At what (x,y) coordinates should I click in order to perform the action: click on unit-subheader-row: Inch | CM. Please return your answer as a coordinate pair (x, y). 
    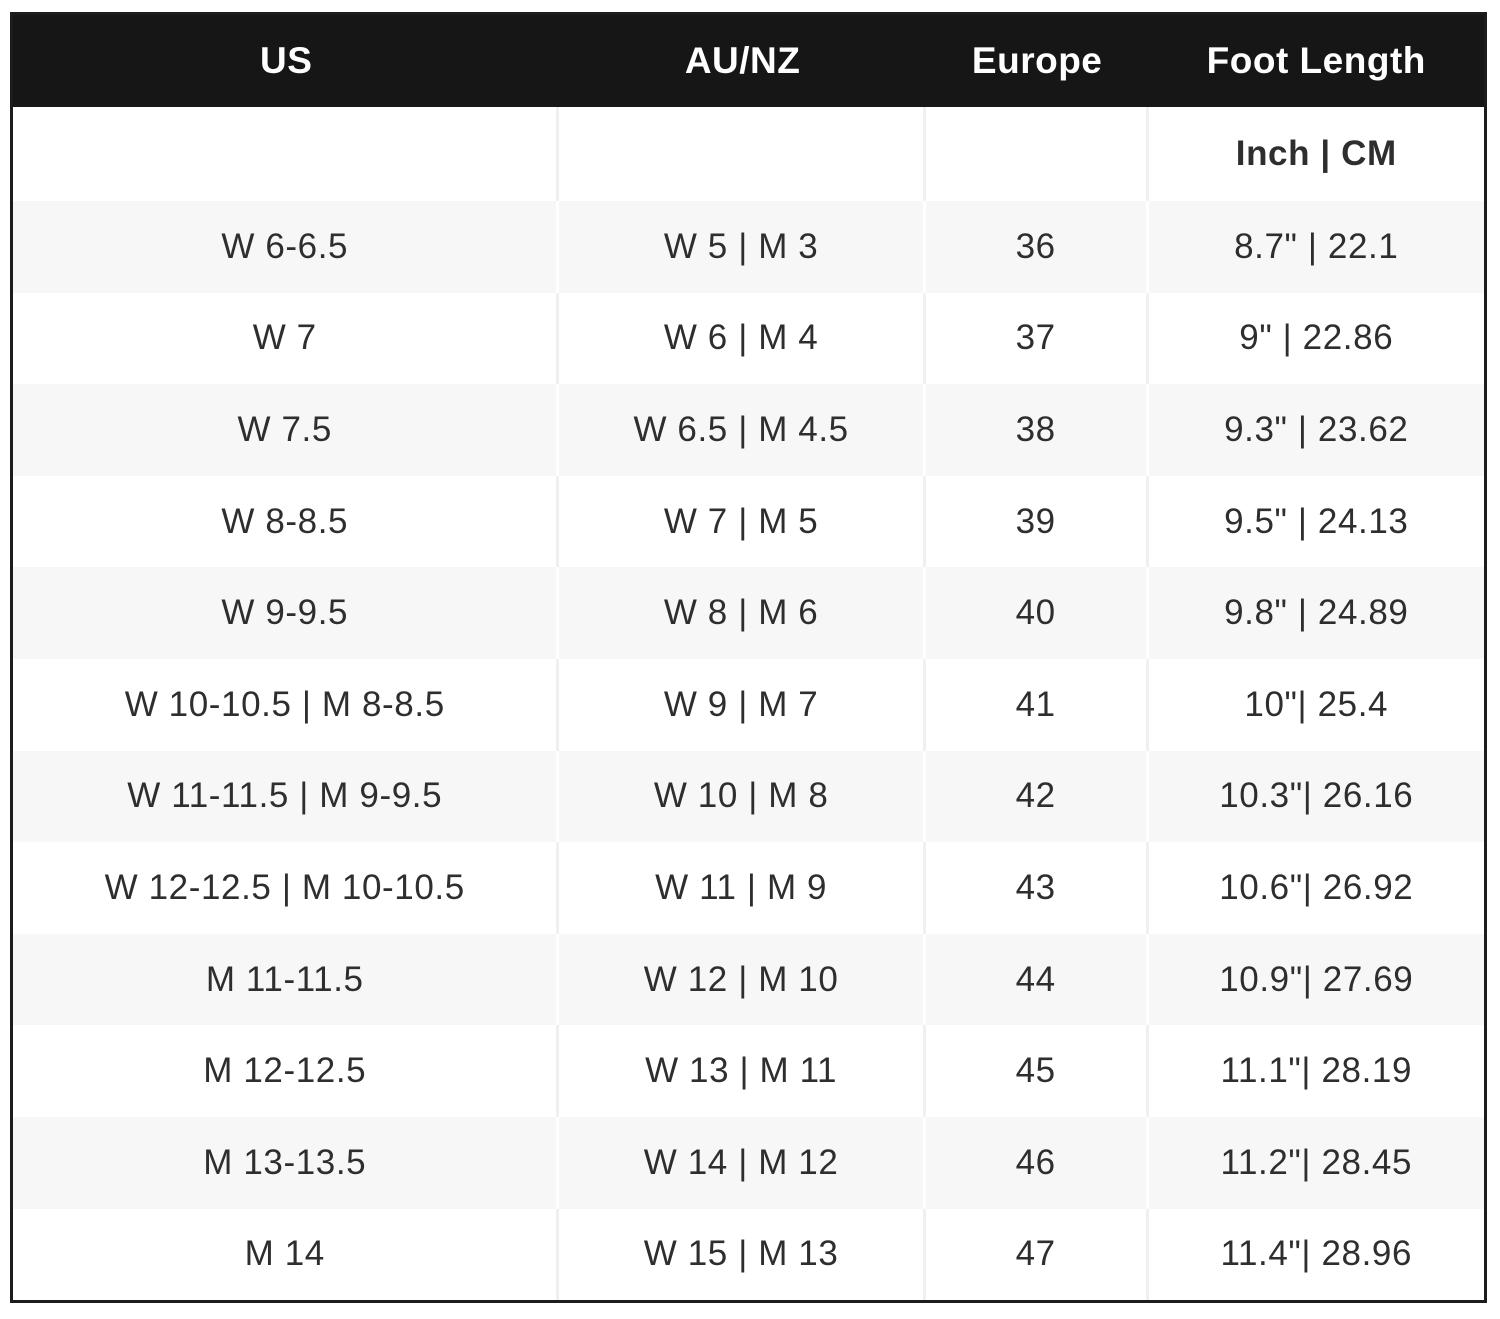
    Looking at the image, I should click on (748, 154).